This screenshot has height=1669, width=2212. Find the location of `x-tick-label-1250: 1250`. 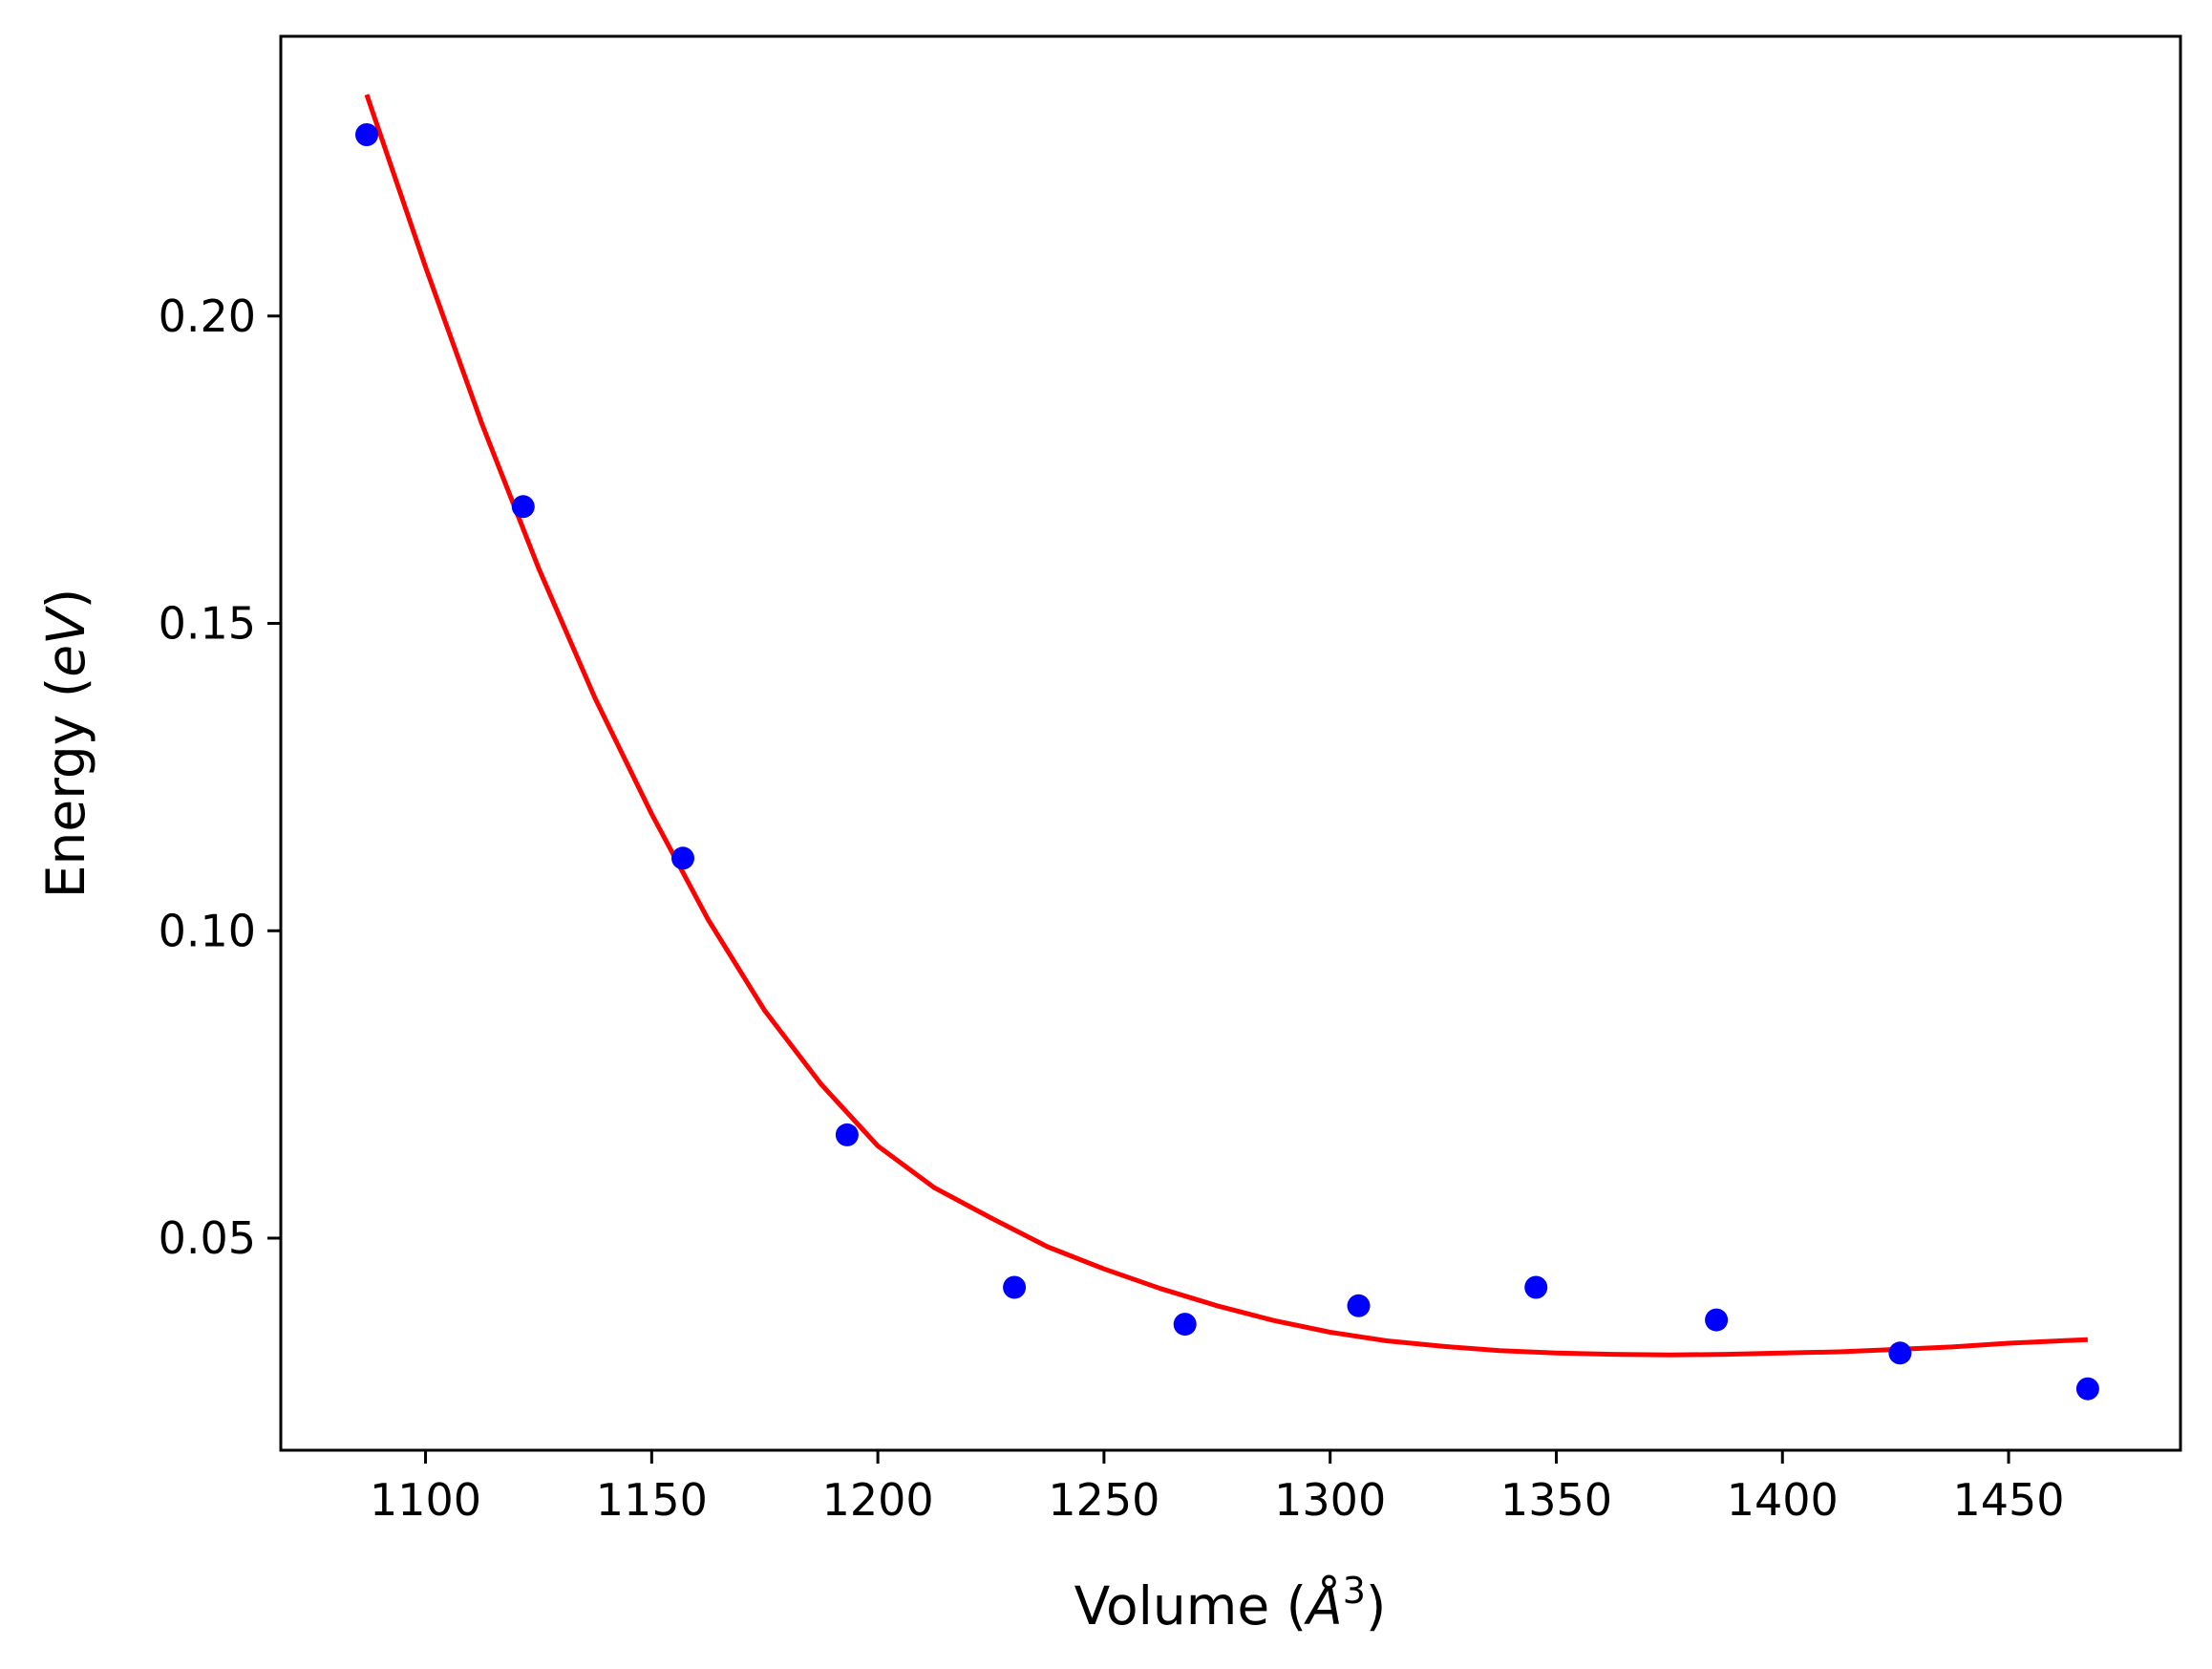

x-tick-label-1250: 1250 is located at coordinates (1103, 1500).